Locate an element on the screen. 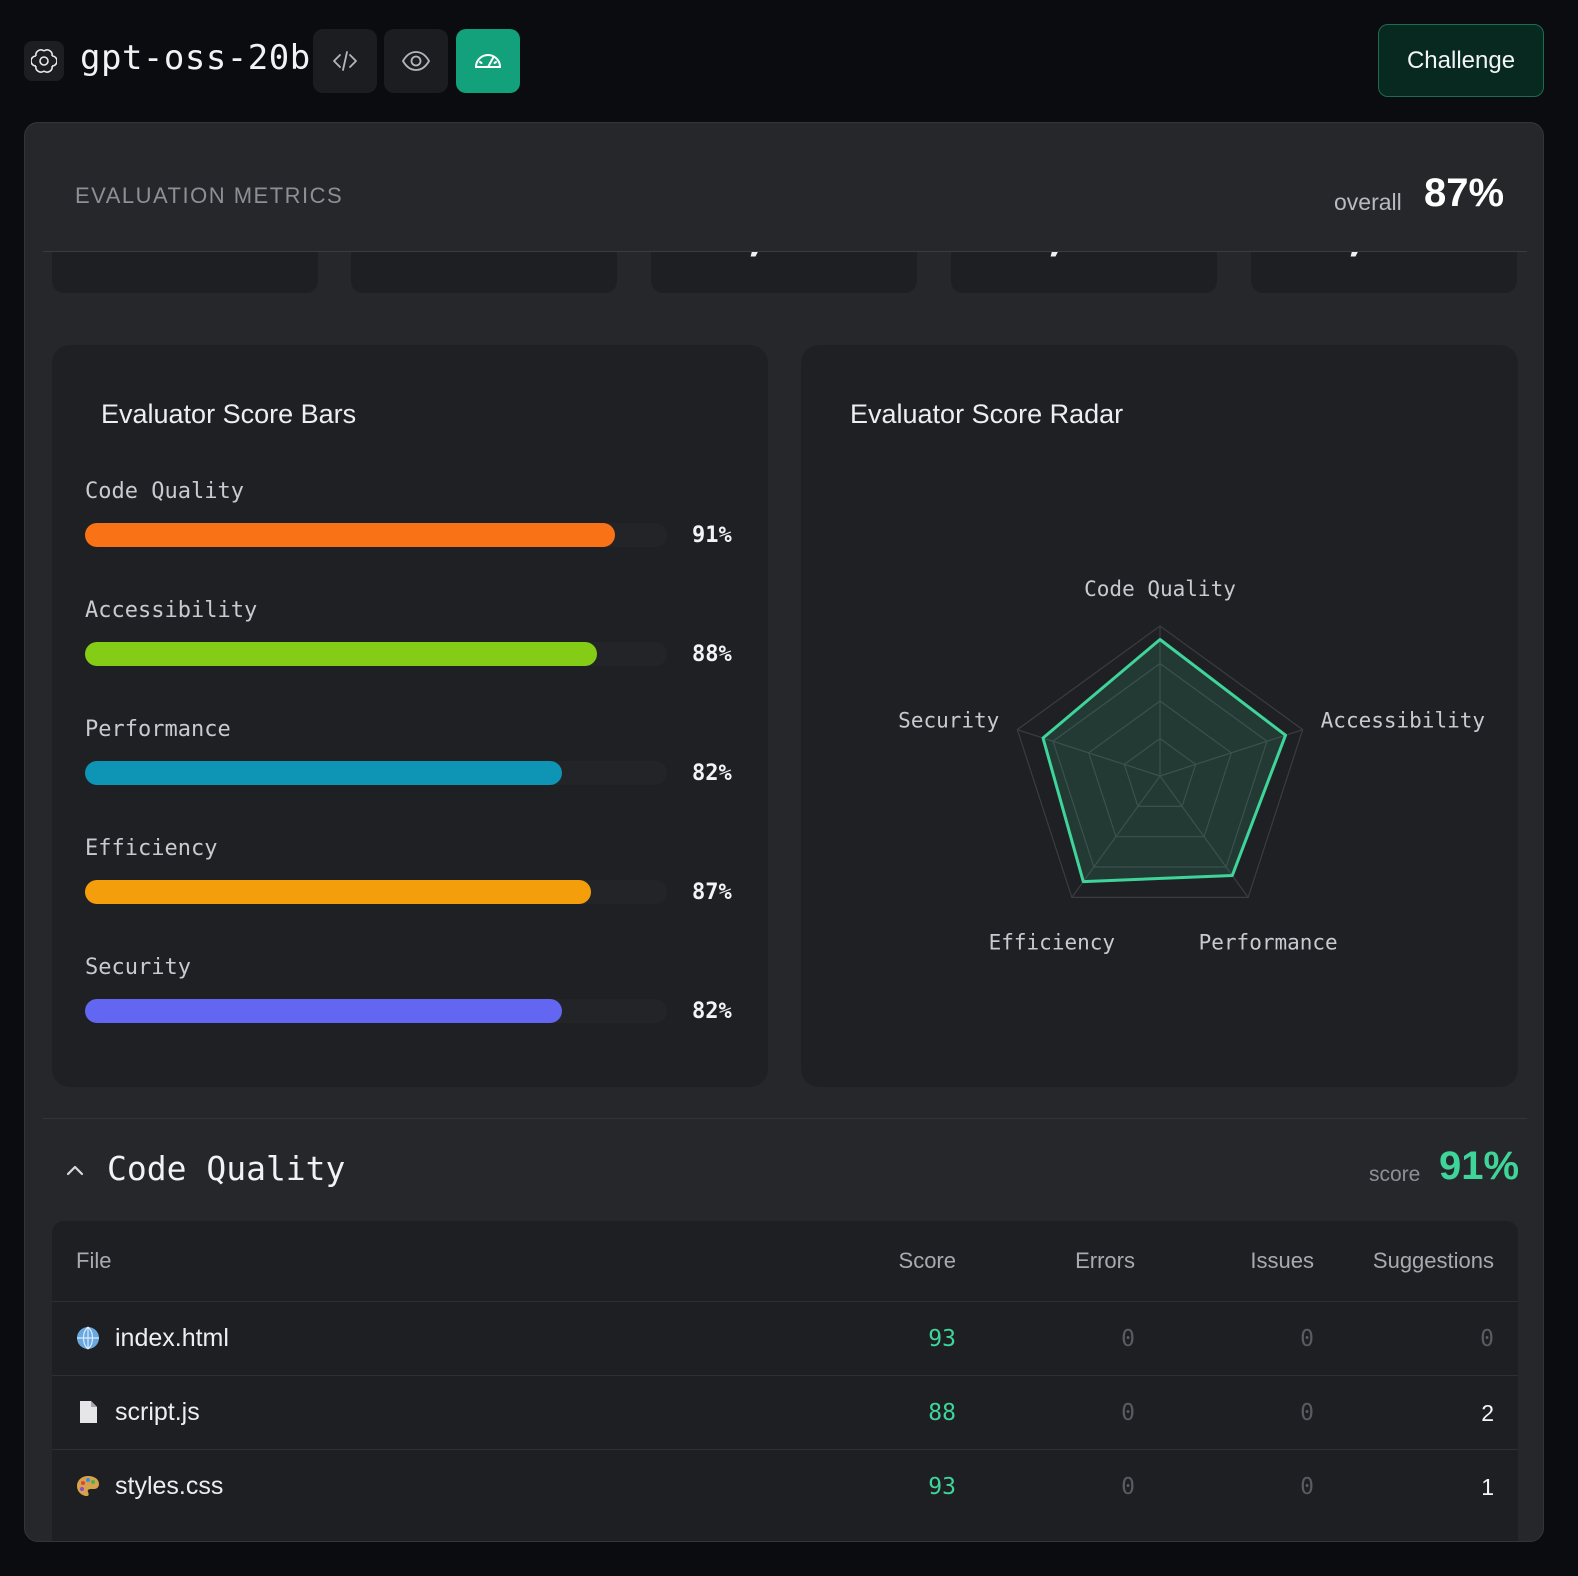  stat-card: 1,646 is located at coordinates (1084, 272).